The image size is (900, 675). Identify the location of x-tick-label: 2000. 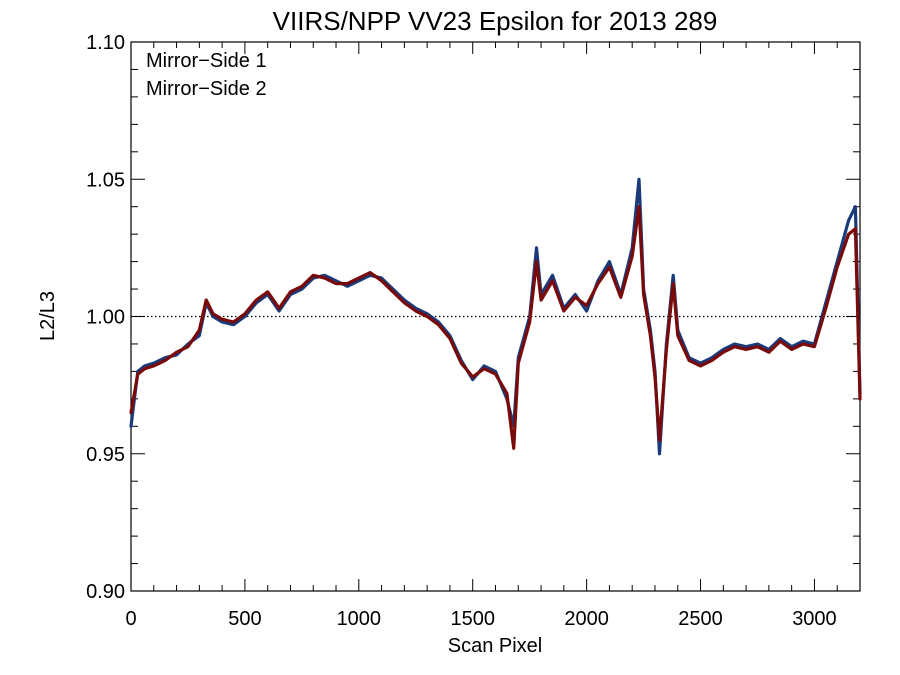
(586, 619).